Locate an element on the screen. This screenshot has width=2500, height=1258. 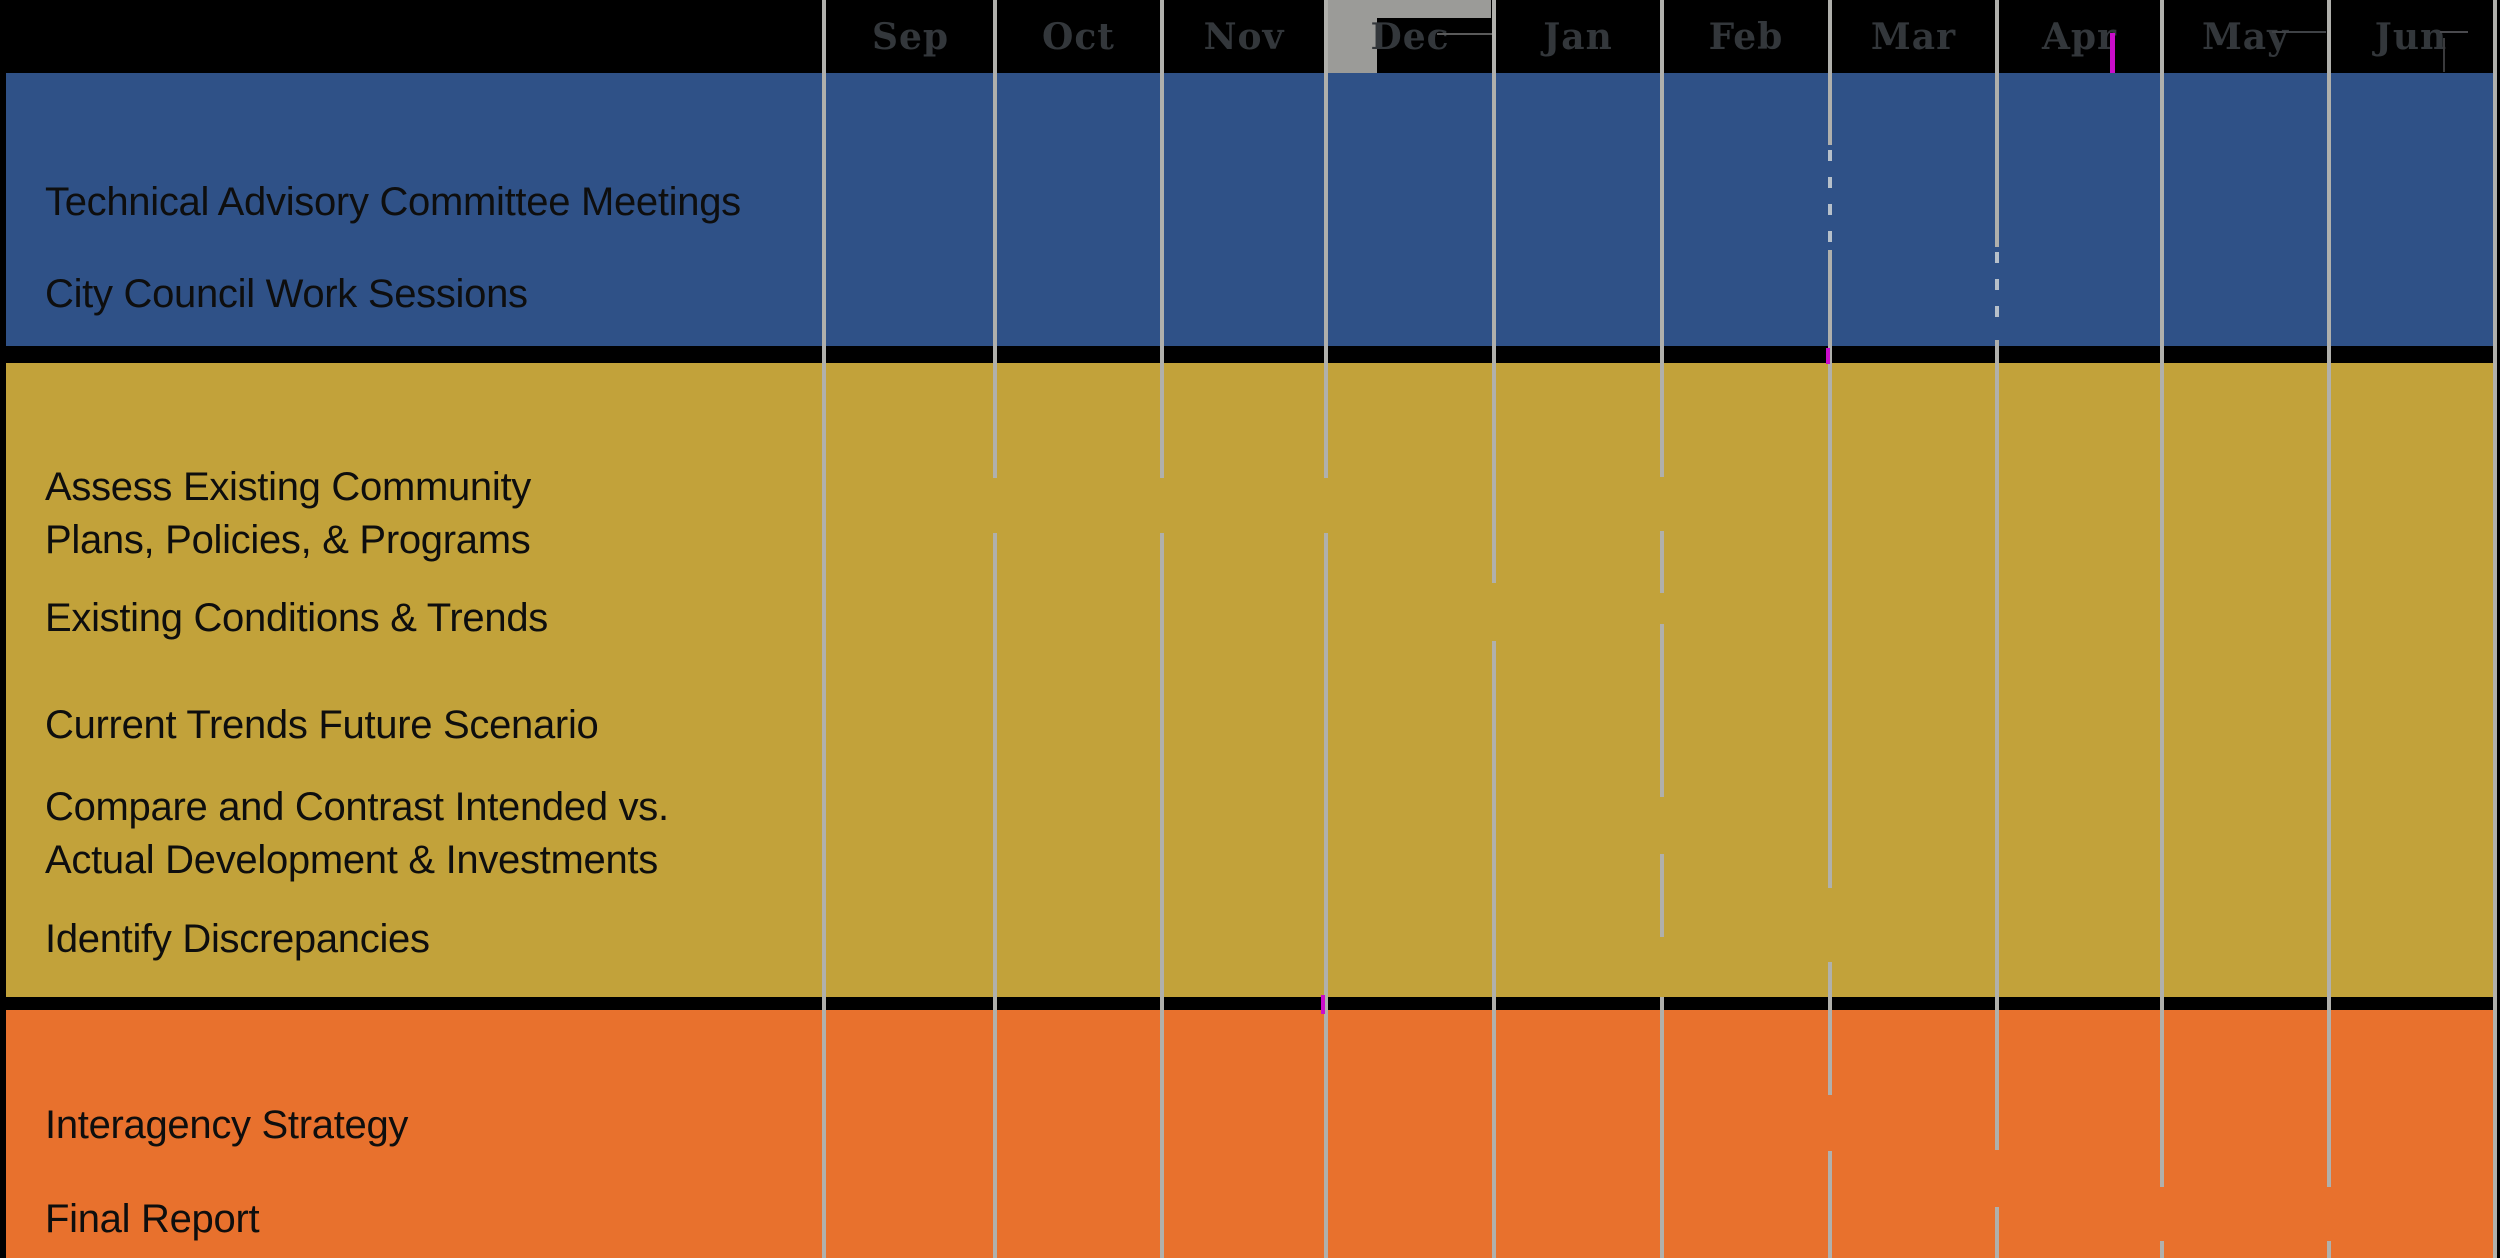
month-sep: Sep is located at coordinates (910, 36).